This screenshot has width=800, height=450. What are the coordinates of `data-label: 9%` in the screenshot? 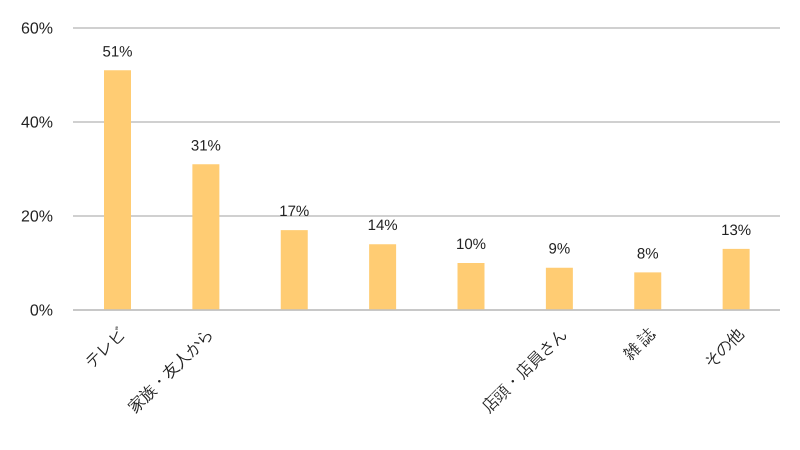 It's located at (559, 249).